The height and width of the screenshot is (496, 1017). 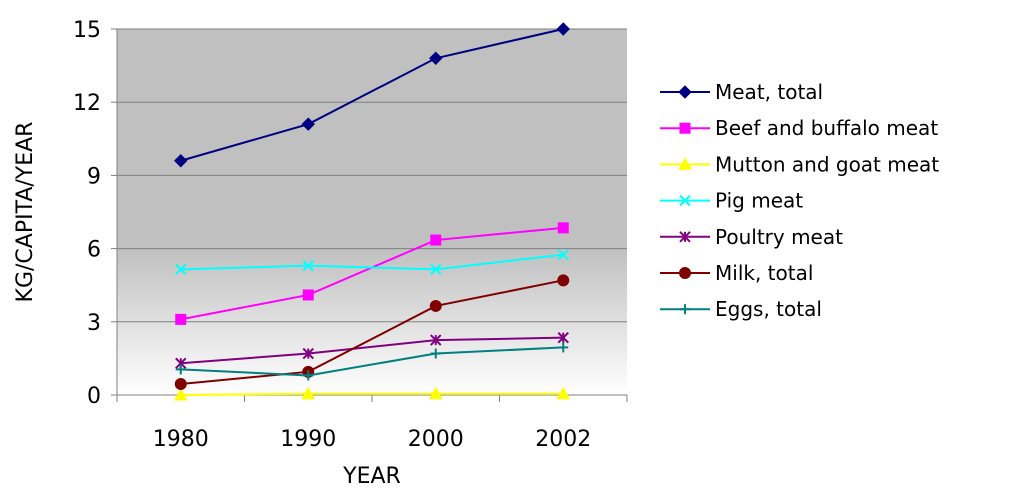 I want to click on series-mutton-and-goat-meat, so click(x=372, y=393).